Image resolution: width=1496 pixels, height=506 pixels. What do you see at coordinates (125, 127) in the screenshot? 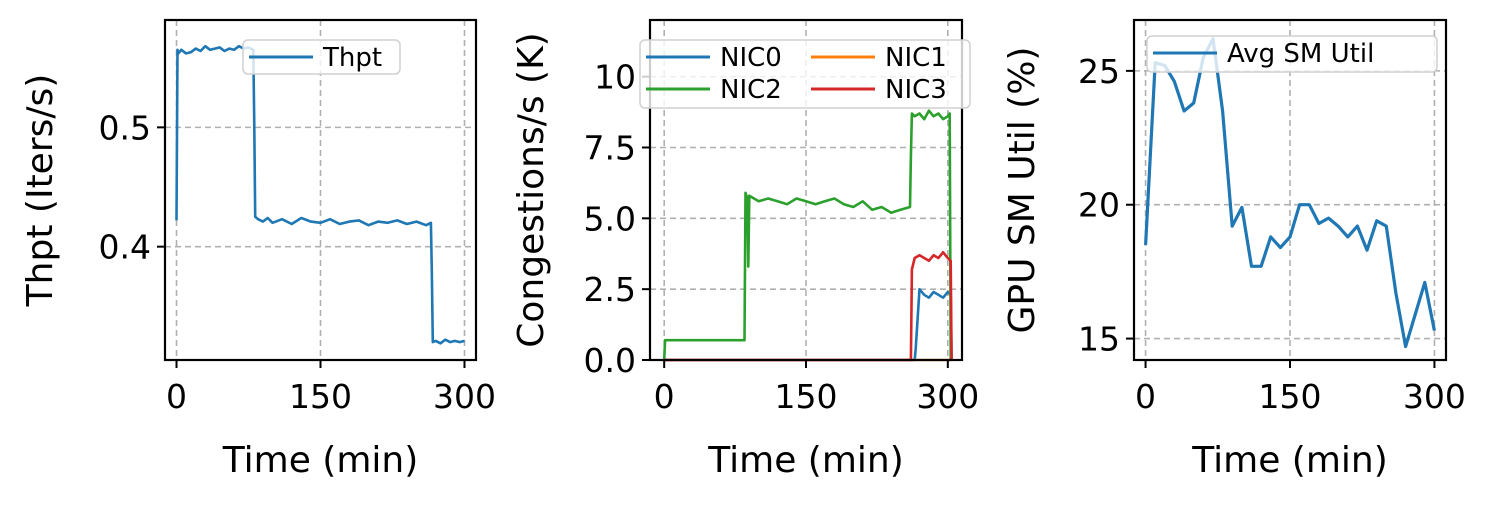
I see `y-tick-label: 0.5` at bounding box center [125, 127].